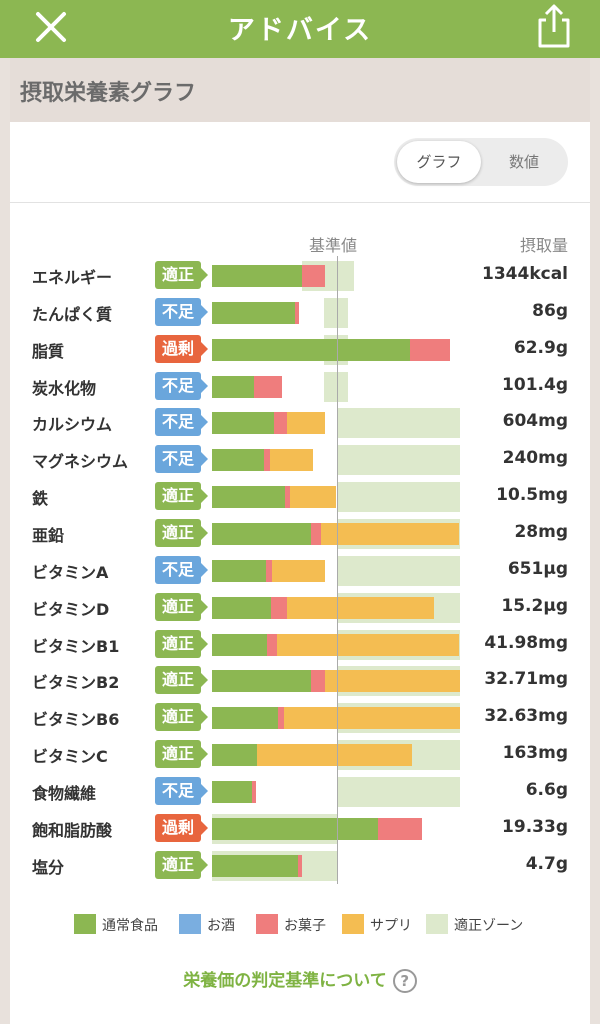  I want to click on intake-value: 41.98mg, so click(526, 642).